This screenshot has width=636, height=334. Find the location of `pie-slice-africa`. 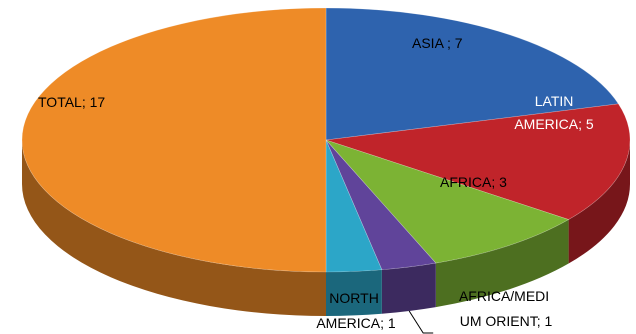

pie-slice-africa is located at coordinates (447, 201).